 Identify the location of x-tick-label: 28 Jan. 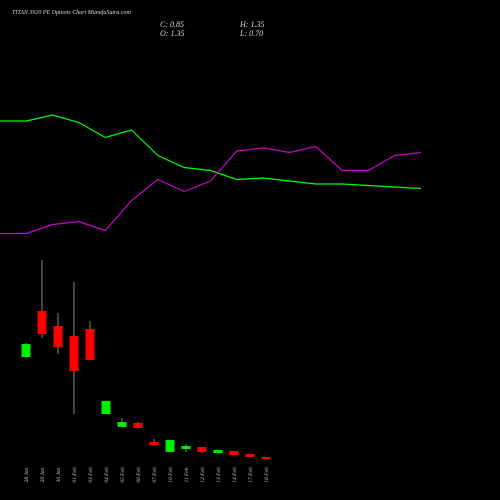
(27, 474).